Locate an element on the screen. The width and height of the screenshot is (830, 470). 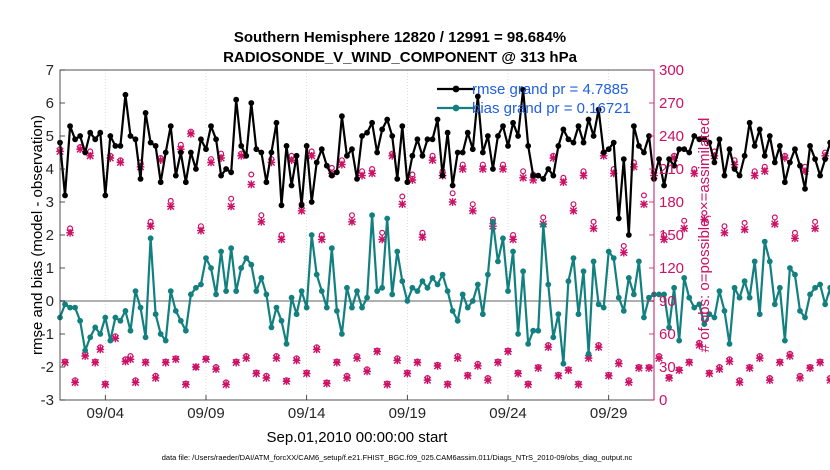
y-left-label: rmse and bias (model - observation) is located at coordinates (37, 235).